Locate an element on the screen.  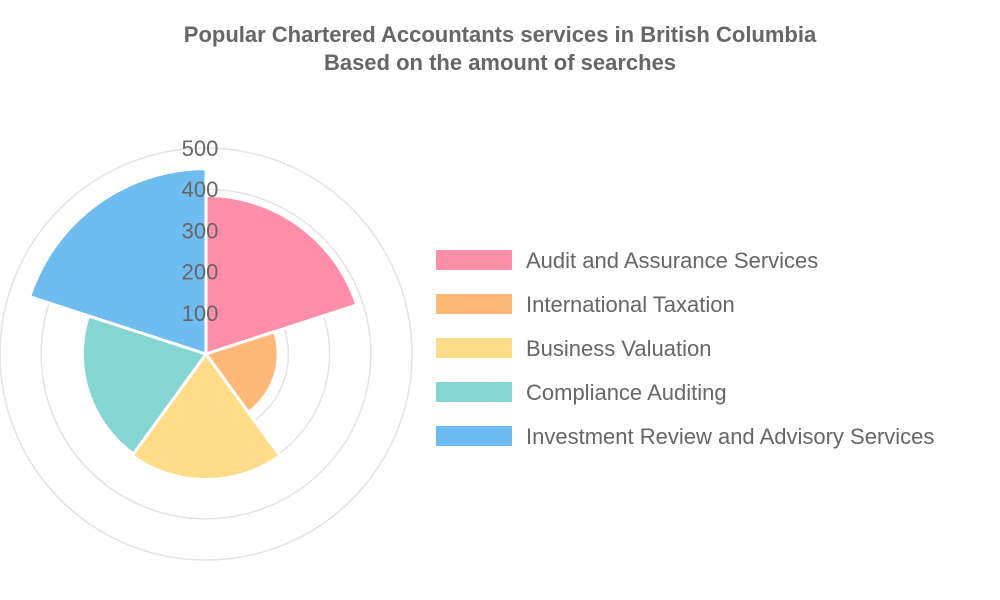
radial-ticks: 100 200 300 400 500 is located at coordinates (200, 231).